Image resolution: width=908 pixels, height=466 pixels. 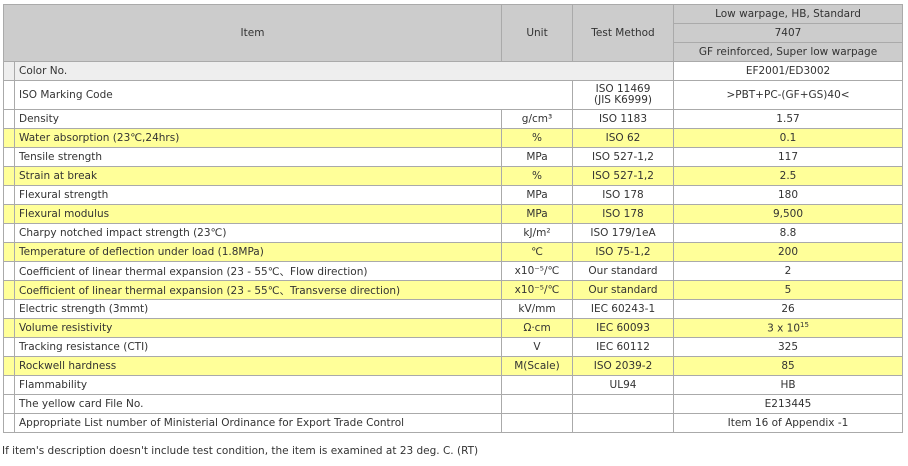 What do you see at coordinates (537, 366) in the screenshot?
I see `row-unit: M(Scale)` at bounding box center [537, 366].